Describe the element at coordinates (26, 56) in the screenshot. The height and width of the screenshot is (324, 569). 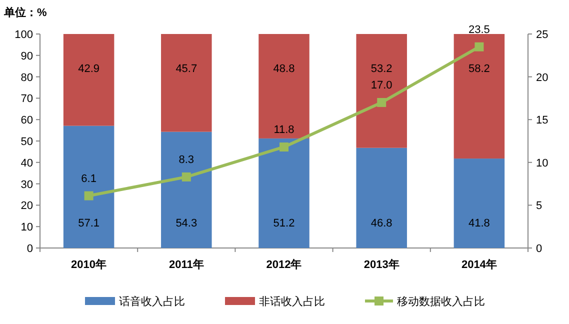
I see `y-tick-label: 90` at that location.